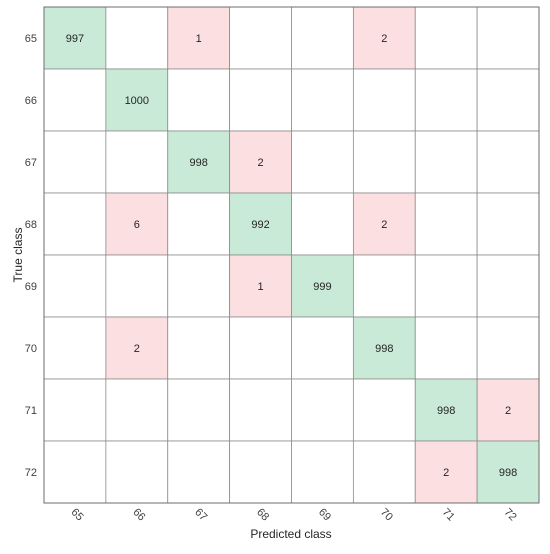  What do you see at coordinates (200, 514) in the screenshot?
I see `x-tick-label-67: 67` at bounding box center [200, 514].